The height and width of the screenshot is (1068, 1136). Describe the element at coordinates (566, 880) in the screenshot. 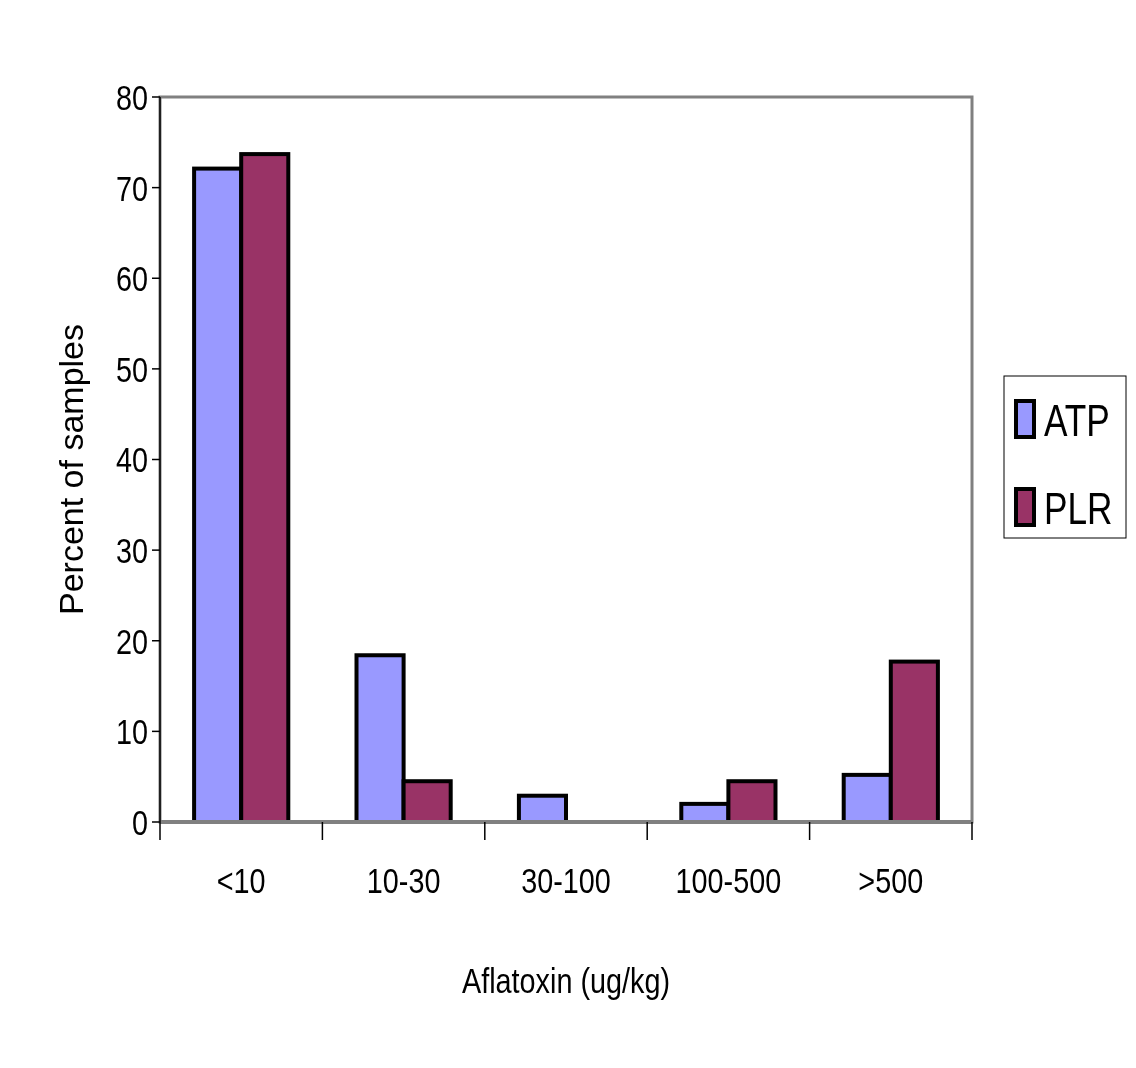

I see `x-tick-label: 30-100` at that location.